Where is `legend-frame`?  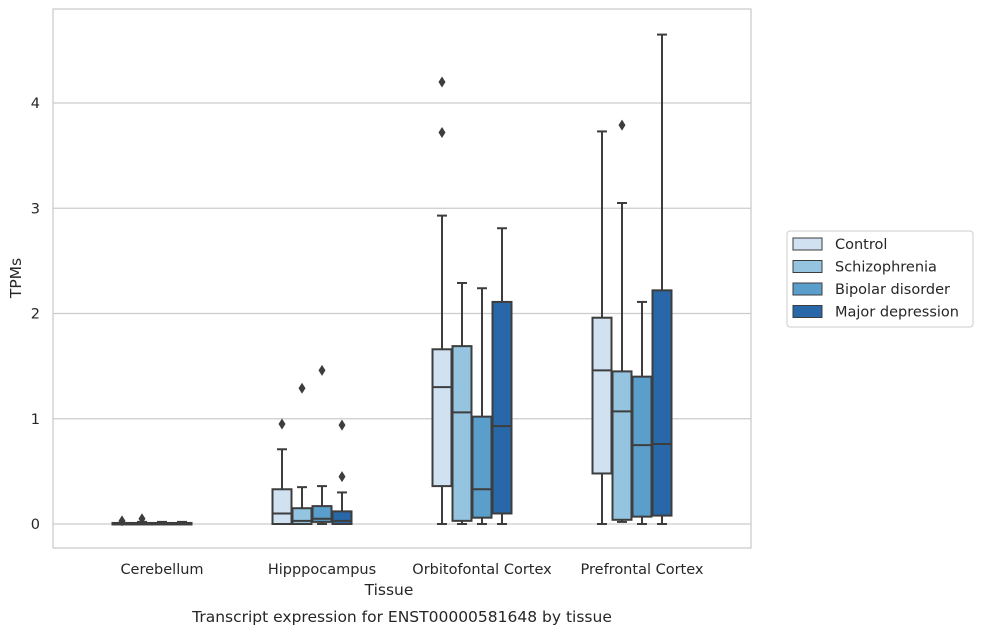 legend-frame is located at coordinates (880, 279).